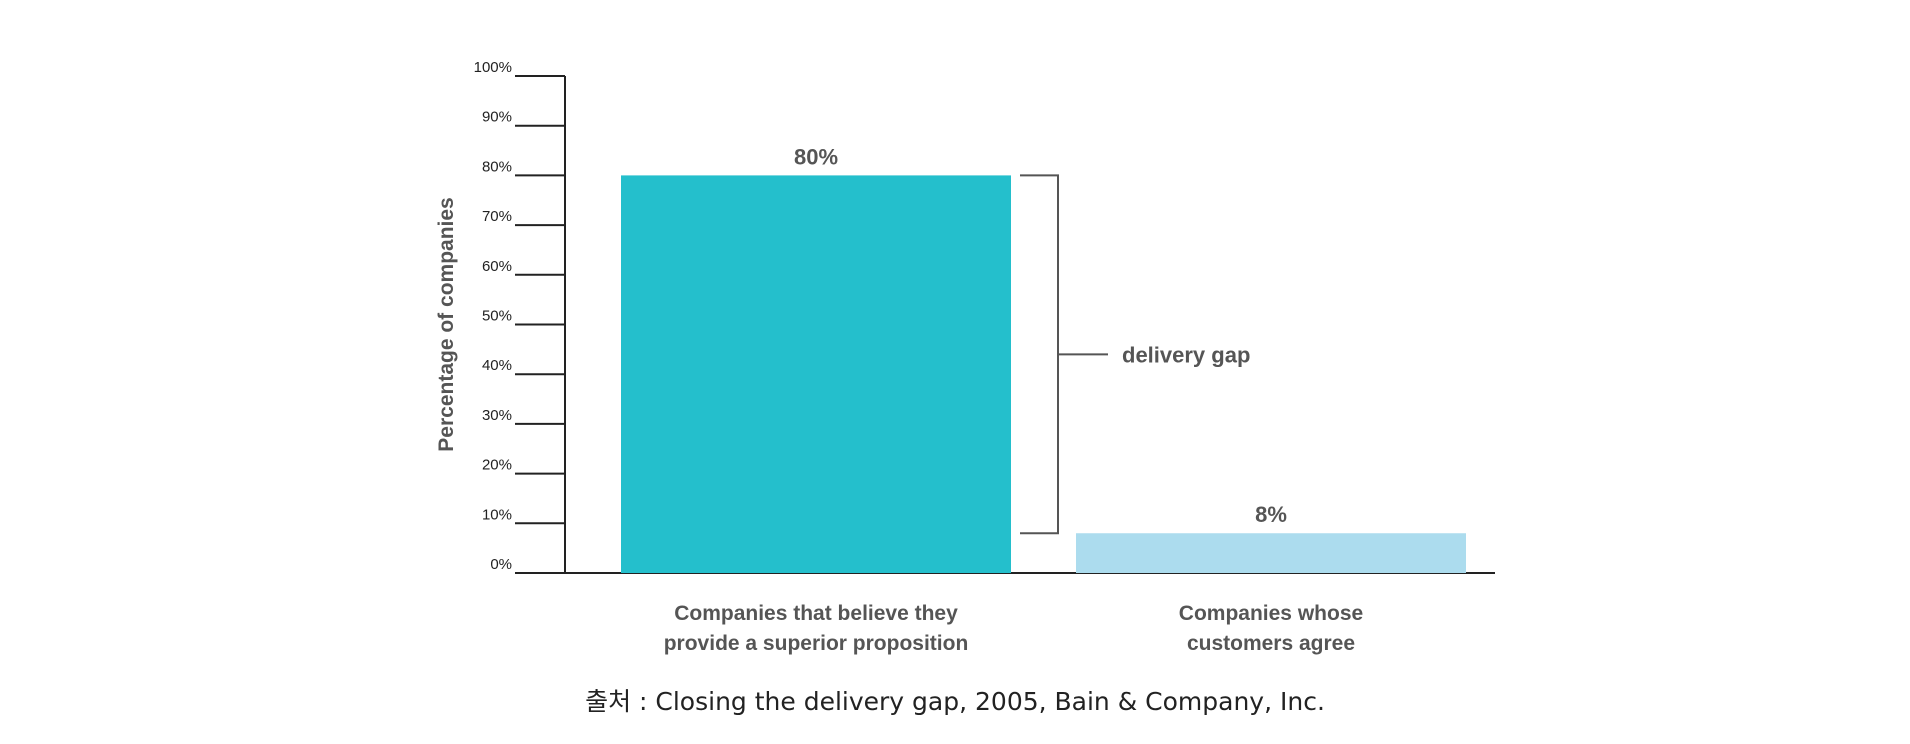 This screenshot has width=1910, height=744. Describe the element at coordinates (497, 365) in the screenshot. I see `y-tick-label: 40%` at that location.